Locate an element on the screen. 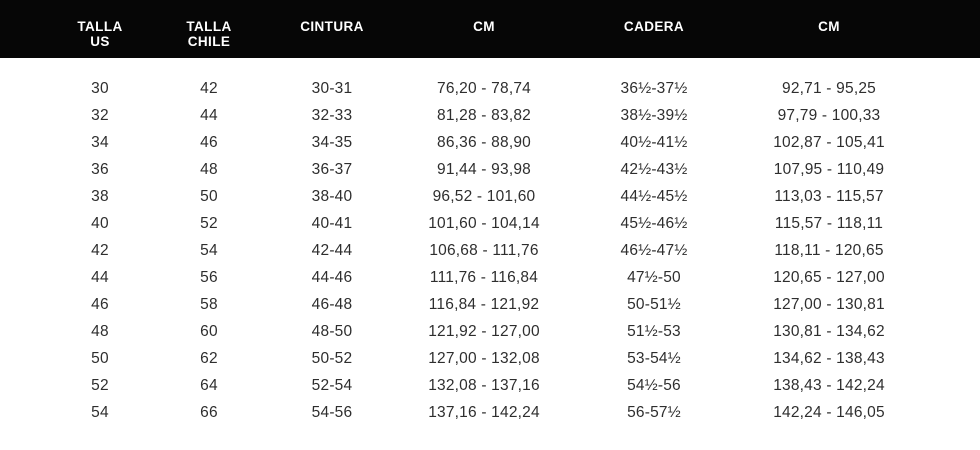 The image size is (980, 450). table-cell: 40-41 is located at coordinates (332, 223).